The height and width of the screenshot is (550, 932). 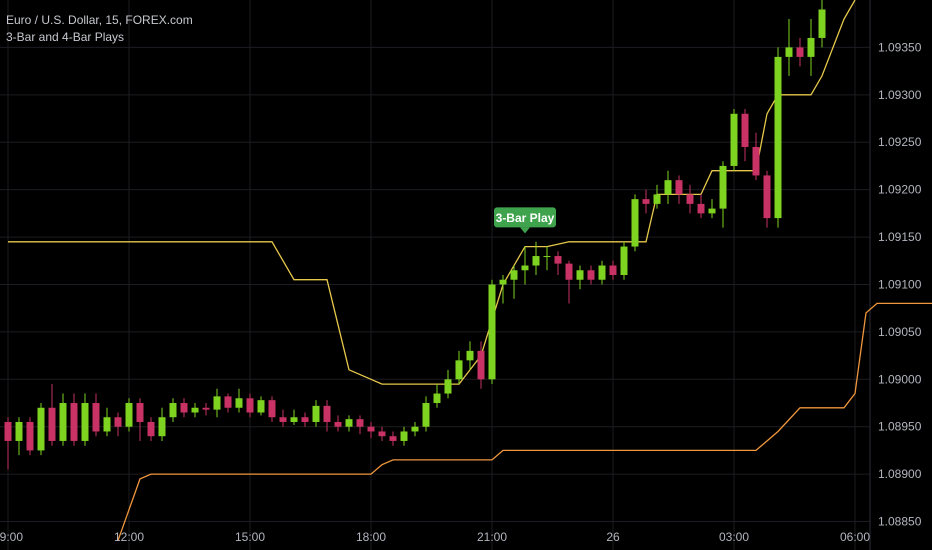 I want to click on symbol-title: Euro / U.S. Dollar, 15, FOREX.com, so click(x=99, y=20).